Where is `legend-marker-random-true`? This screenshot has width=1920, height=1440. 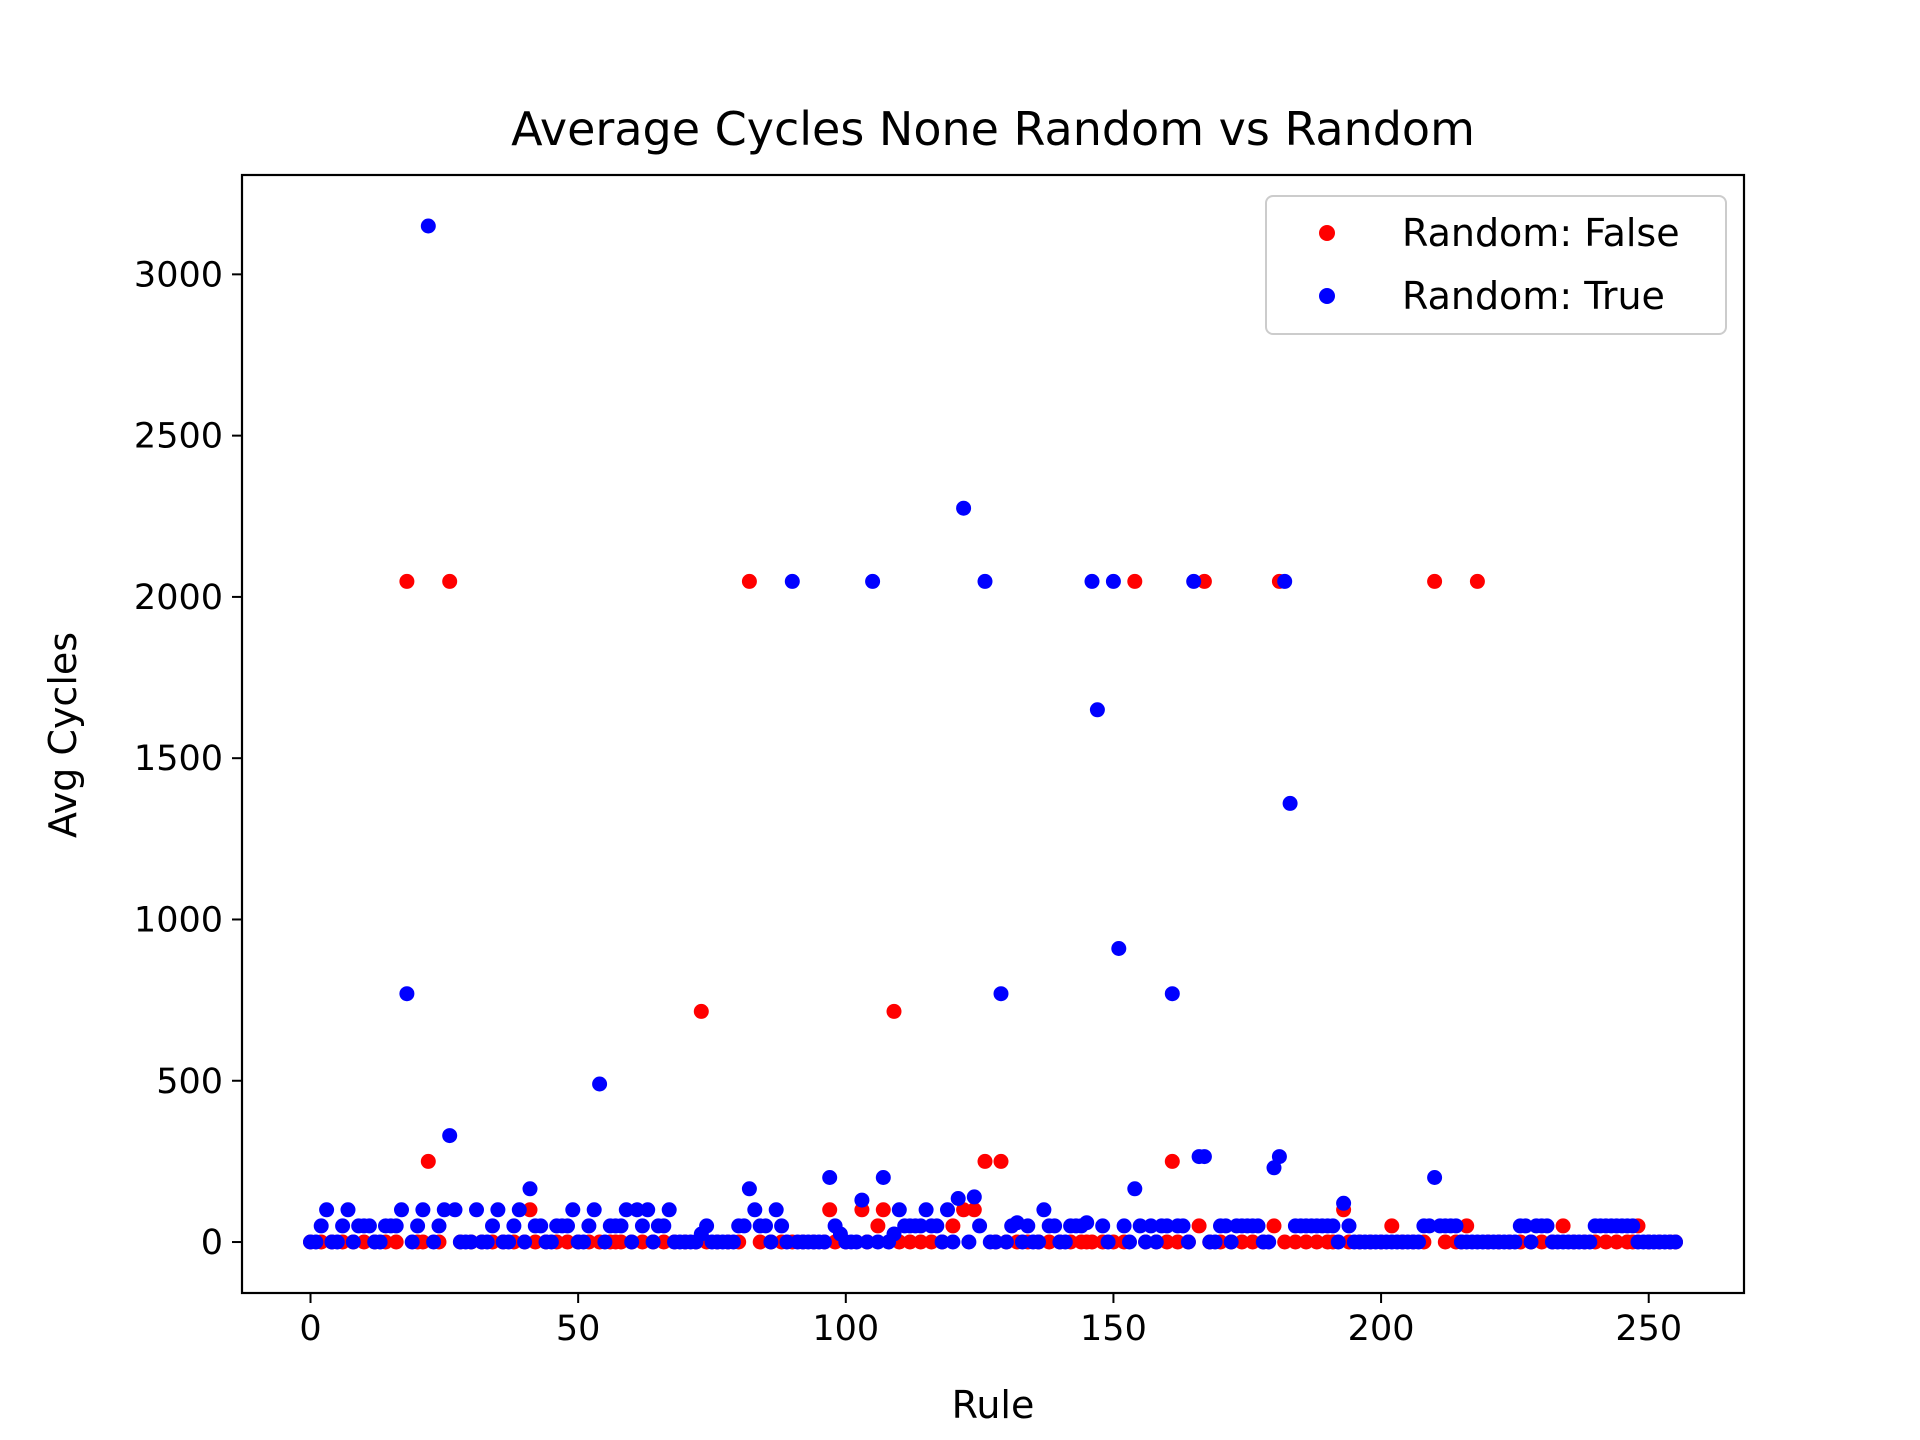 legend-marker-random-true is located at coordinates (1327, 296).